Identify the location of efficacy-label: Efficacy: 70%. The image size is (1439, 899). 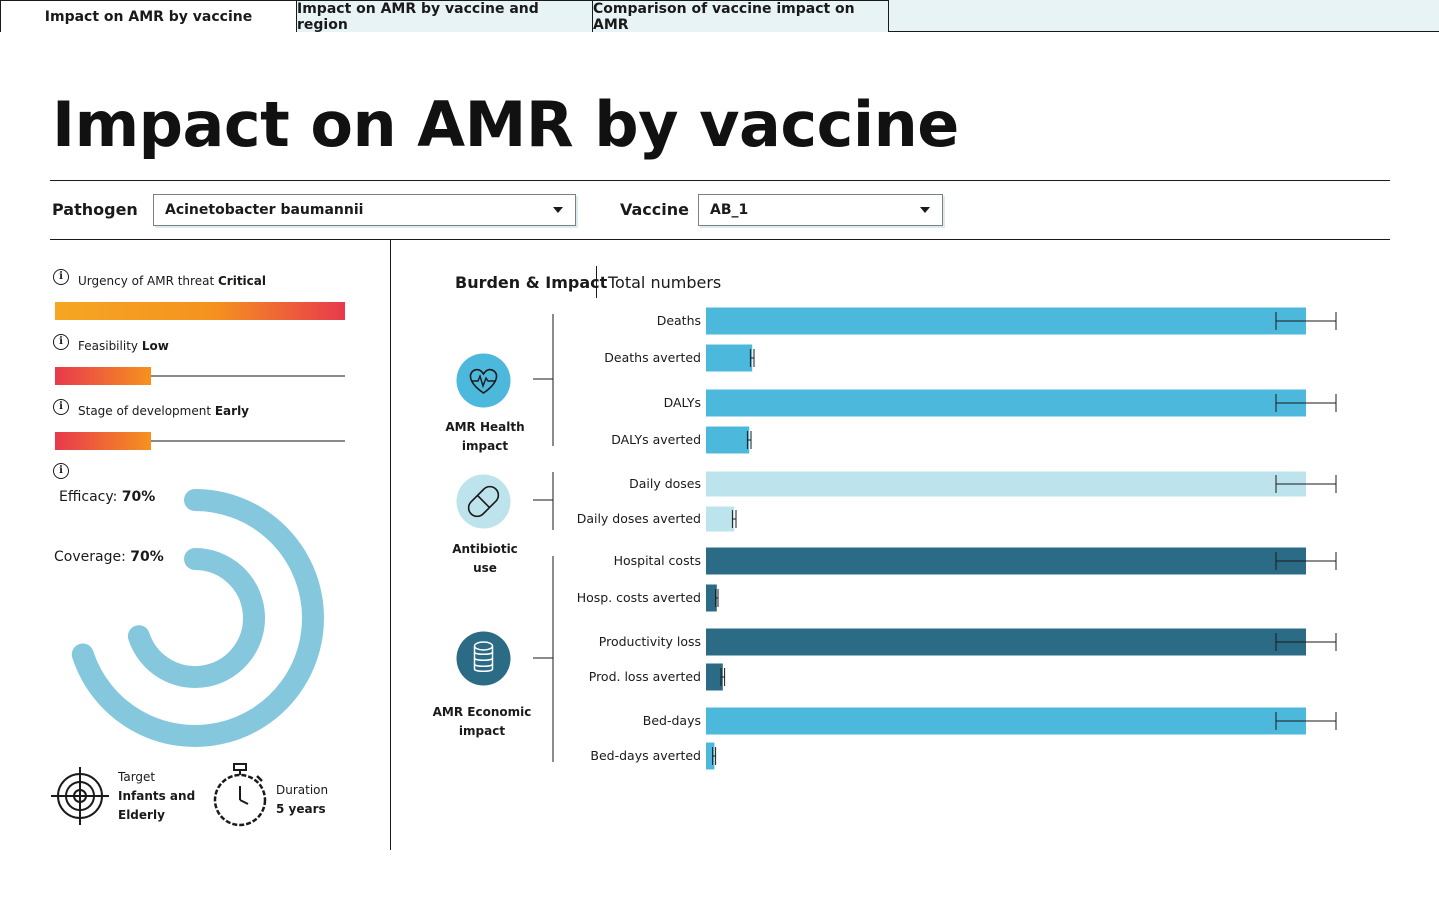
(107, 497).